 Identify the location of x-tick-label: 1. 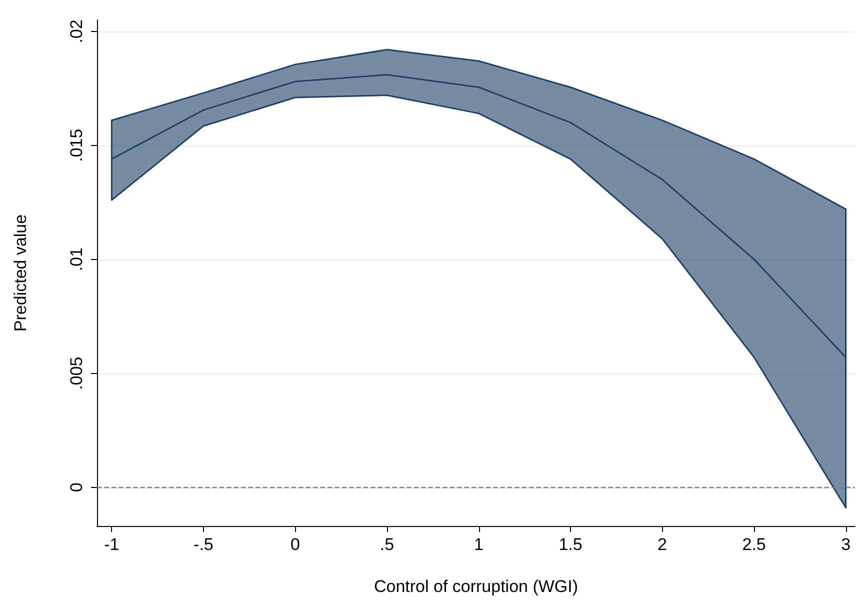
(479, 544).